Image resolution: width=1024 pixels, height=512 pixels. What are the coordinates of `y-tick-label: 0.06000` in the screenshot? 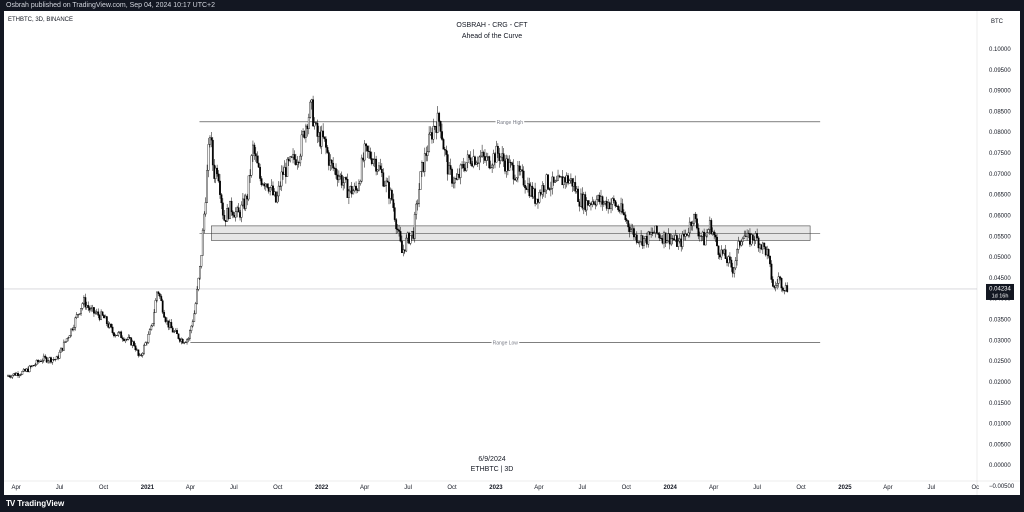 It's located at (1000, 216).